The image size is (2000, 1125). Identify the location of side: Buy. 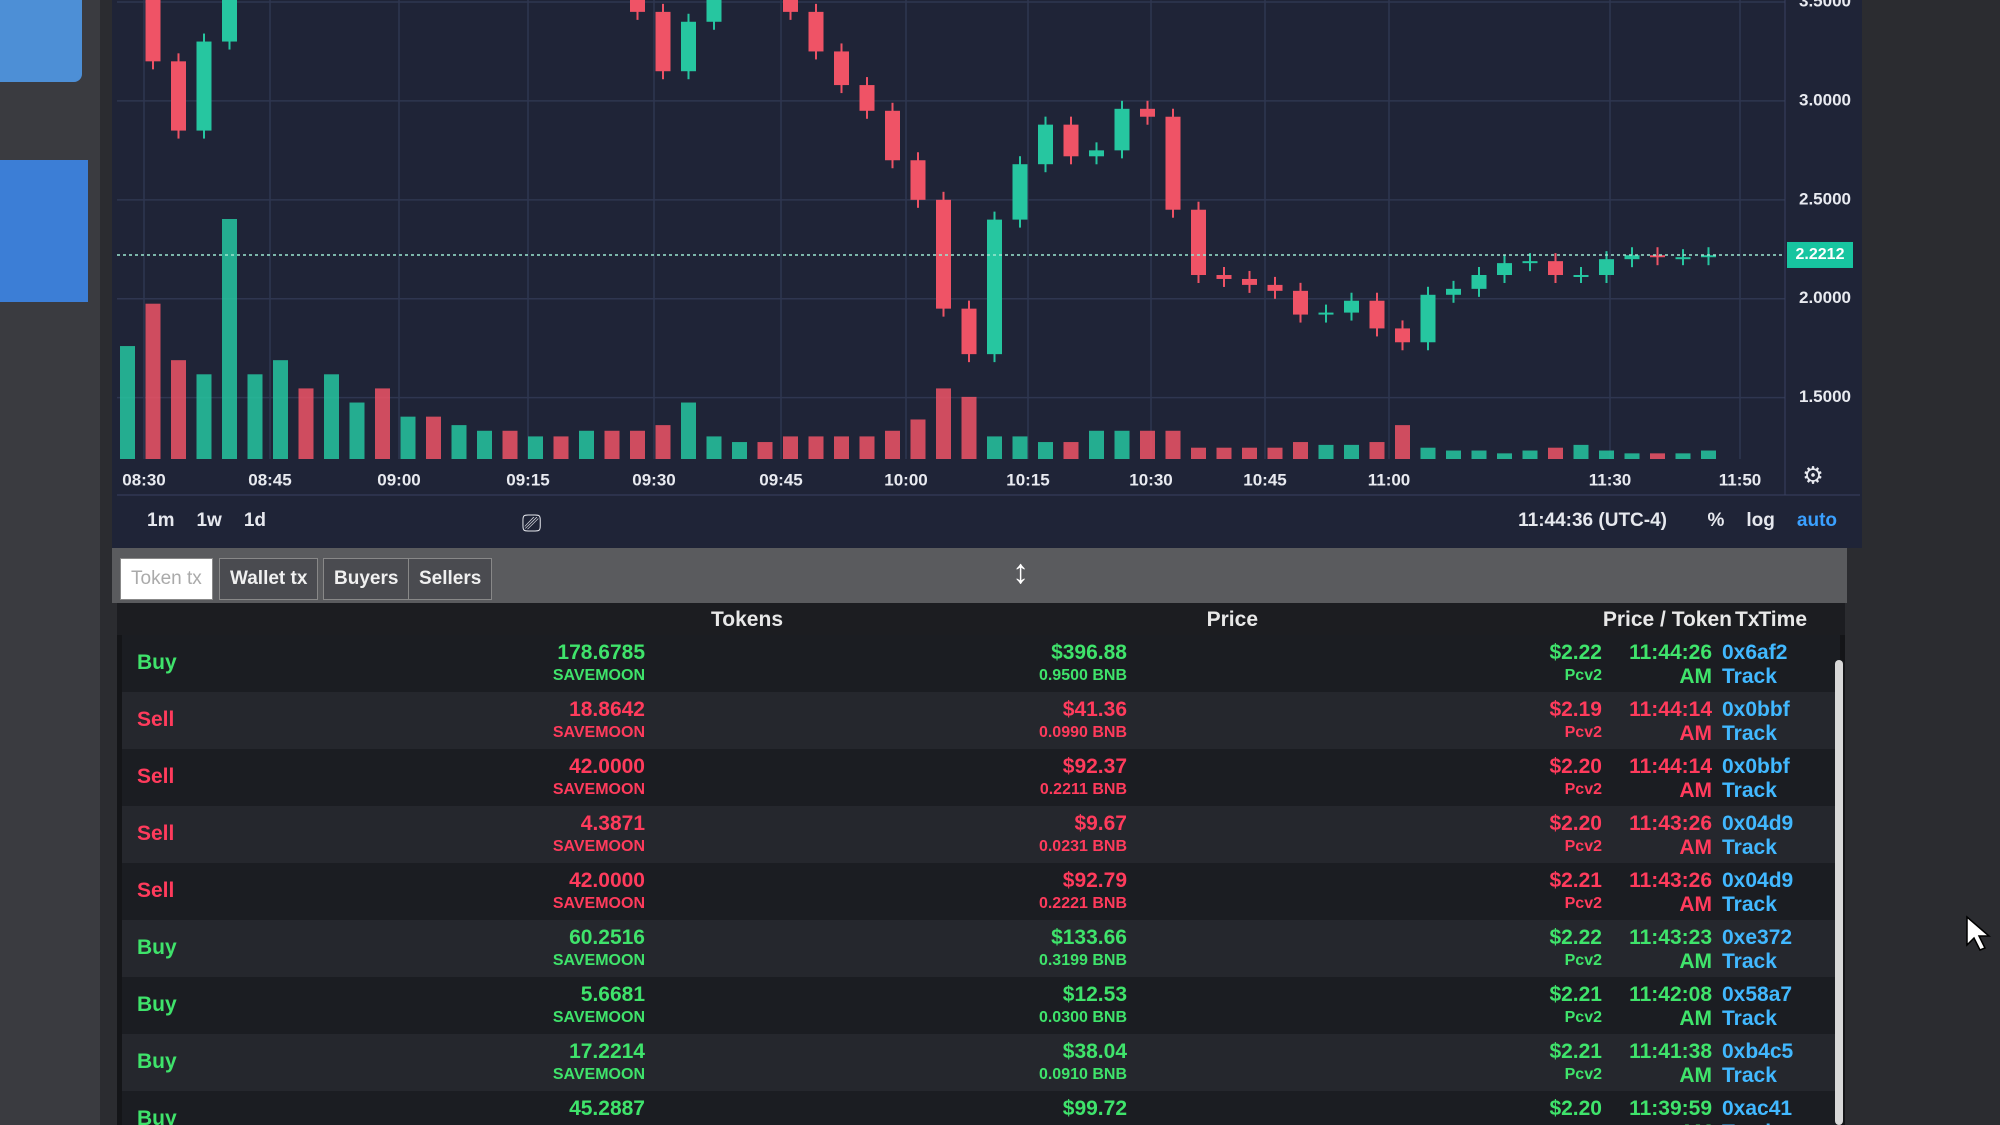
(157, 947).